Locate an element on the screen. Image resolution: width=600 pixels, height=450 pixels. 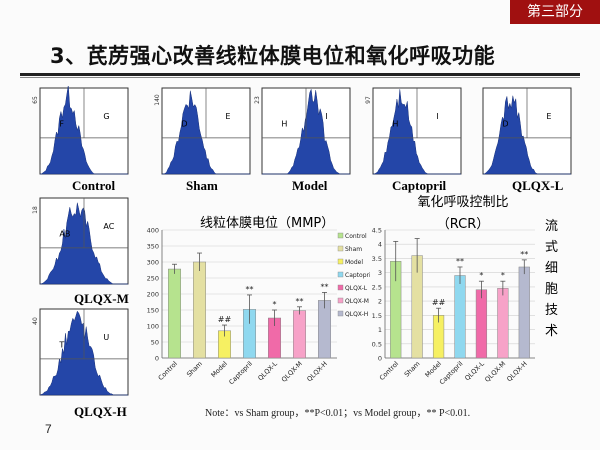
histogram-captopril: 97 H I is located at coordinates (415, 133).